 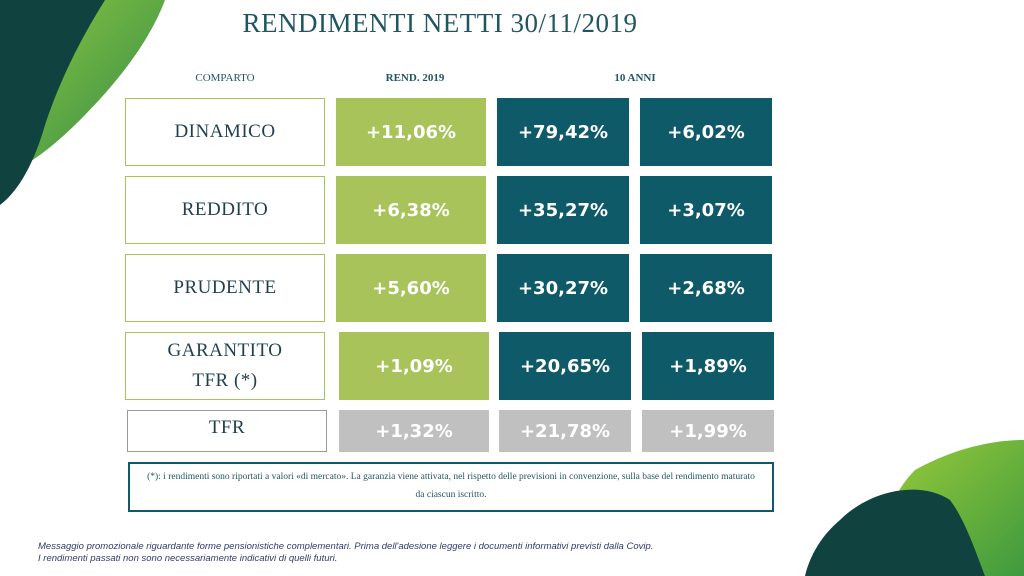 What do you see at coordinates (706, 132) in the screenshot?
I see `row-10y-ann-dinamico: +6,02%` at bounding box center [706, 132].